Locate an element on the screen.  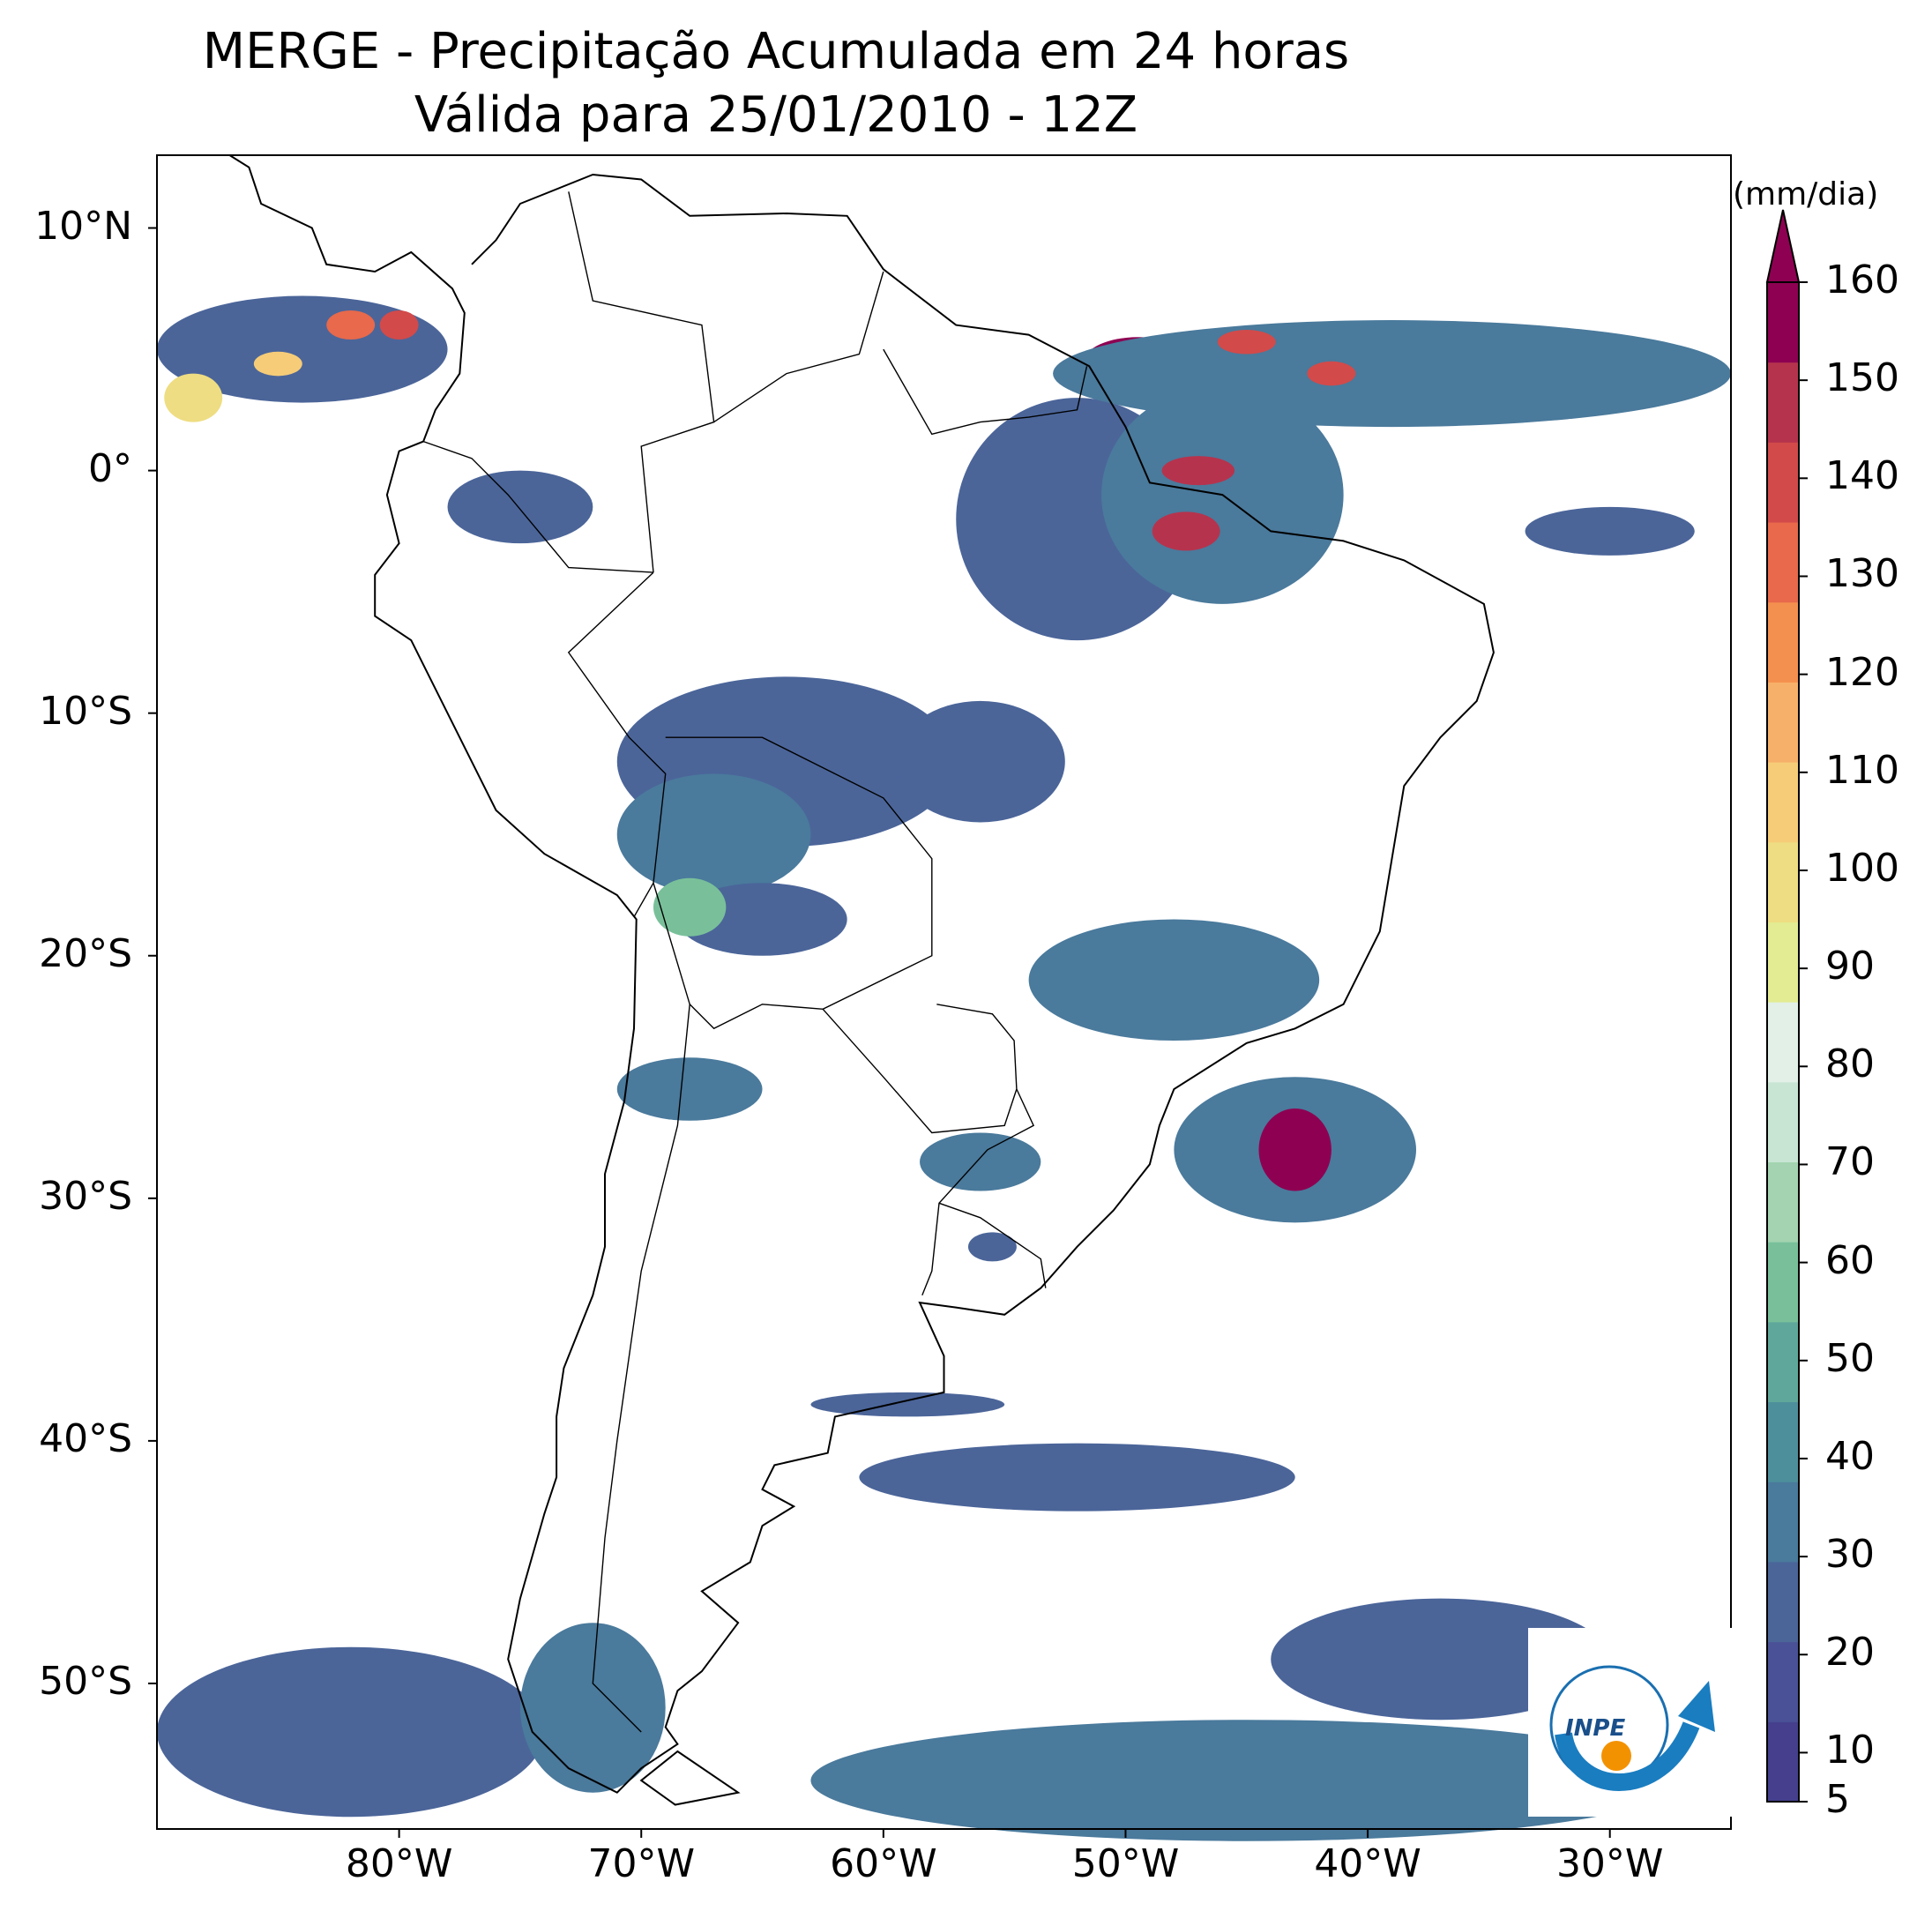
colorbar-tick-label: 80 is located at coordinates (1850, 1064).